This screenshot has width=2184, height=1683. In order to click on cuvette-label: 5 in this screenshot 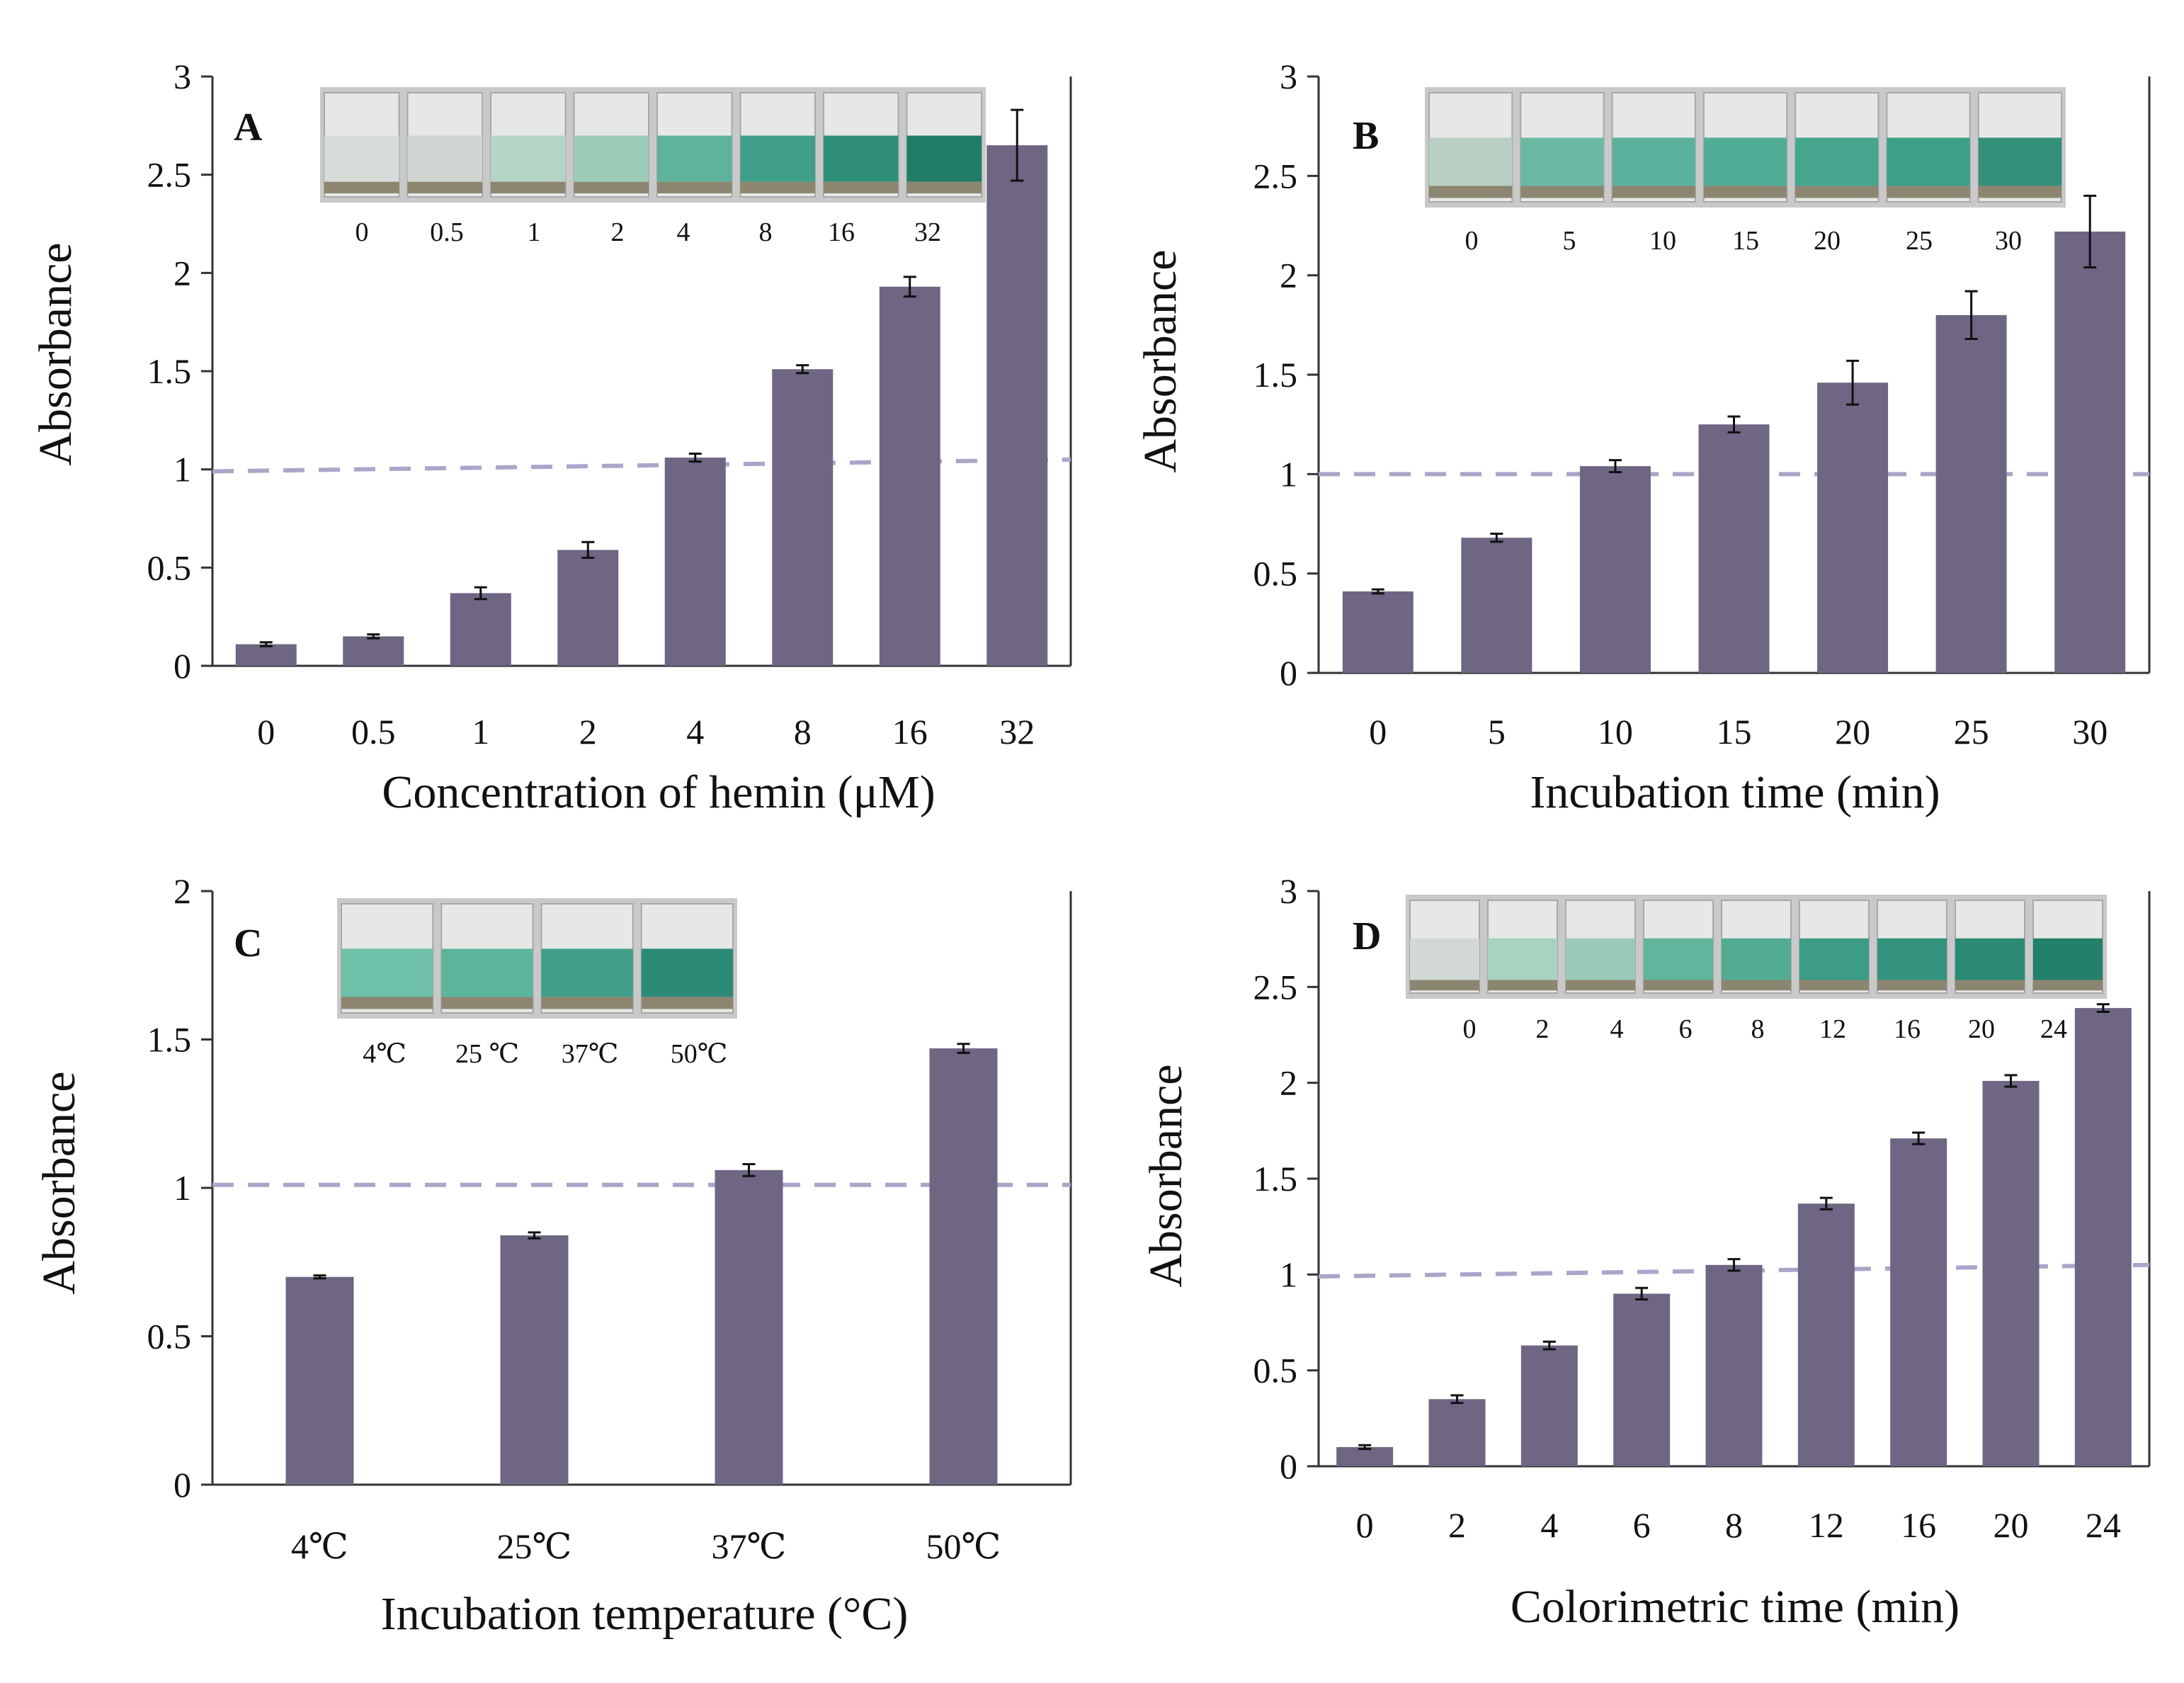, I will do `click(1570, 241)`.